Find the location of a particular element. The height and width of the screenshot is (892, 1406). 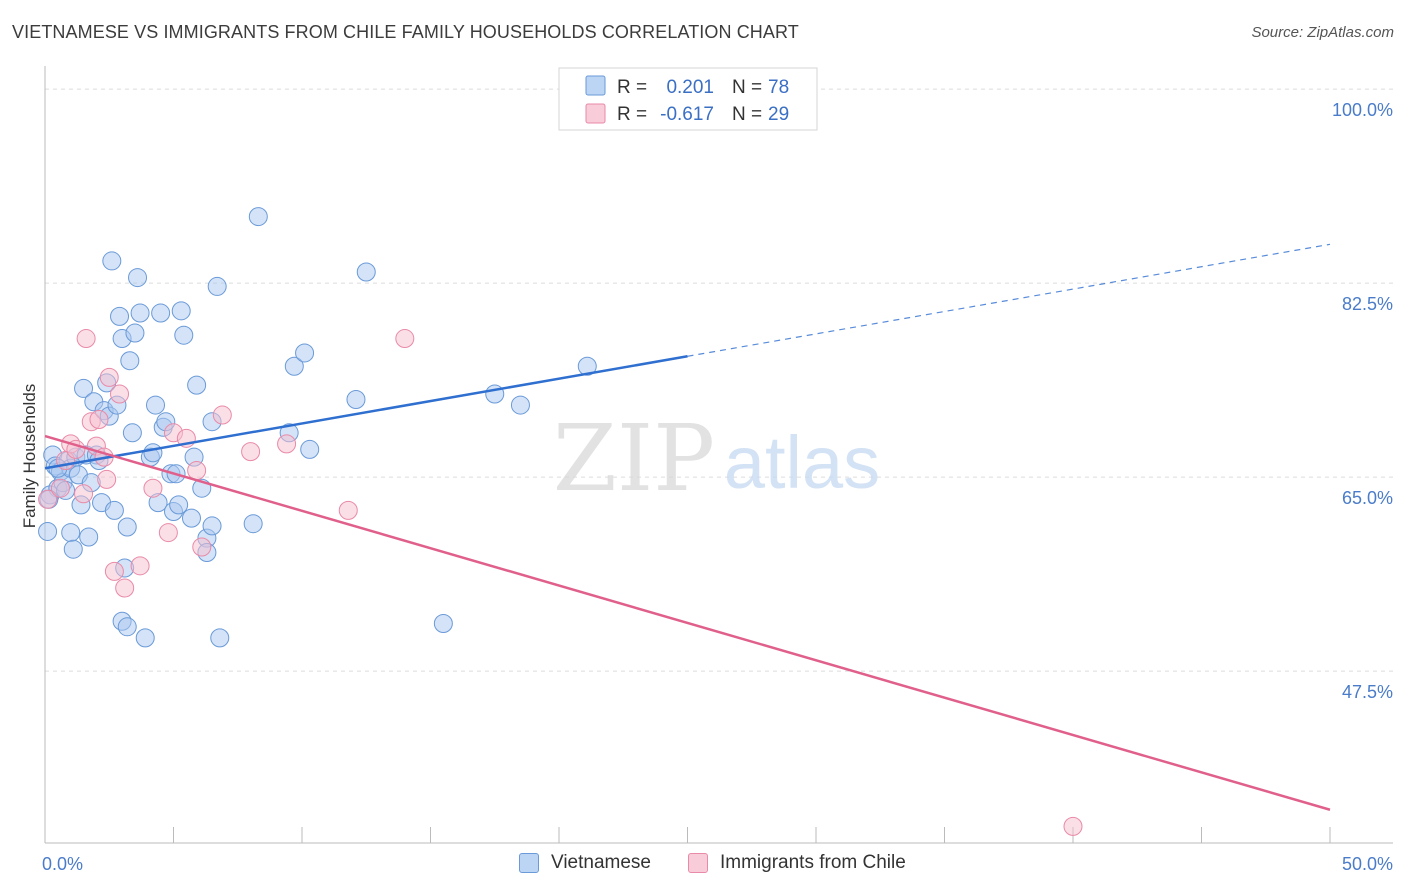

bottom-legend-chile: Immigrants from Chile is located at coordinates (797, 863).